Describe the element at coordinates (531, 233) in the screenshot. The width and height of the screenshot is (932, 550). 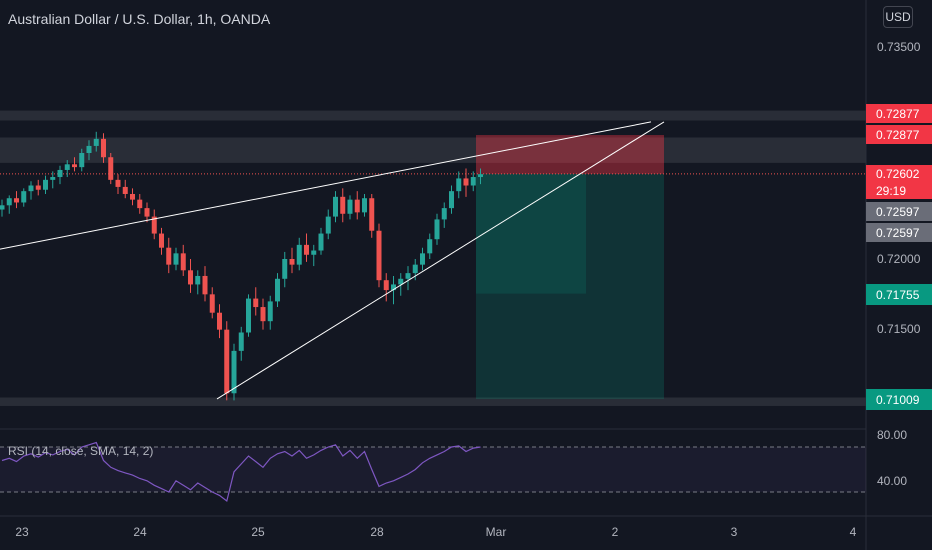
I see `partial-target-zone` at that location.